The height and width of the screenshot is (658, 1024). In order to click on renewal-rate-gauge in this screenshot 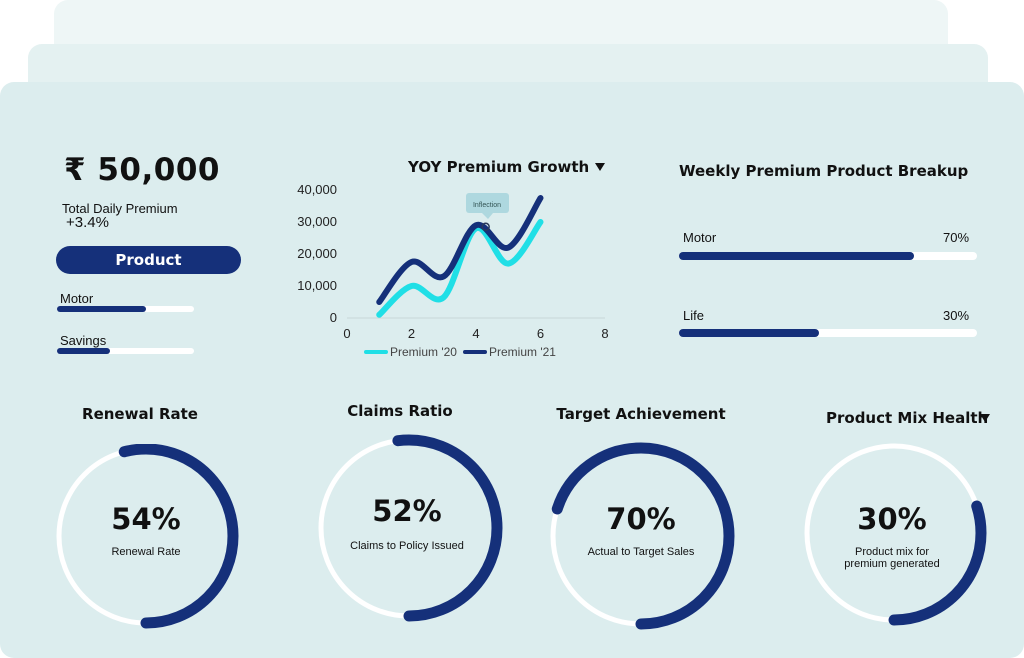, I will do `click(146, 536)`.